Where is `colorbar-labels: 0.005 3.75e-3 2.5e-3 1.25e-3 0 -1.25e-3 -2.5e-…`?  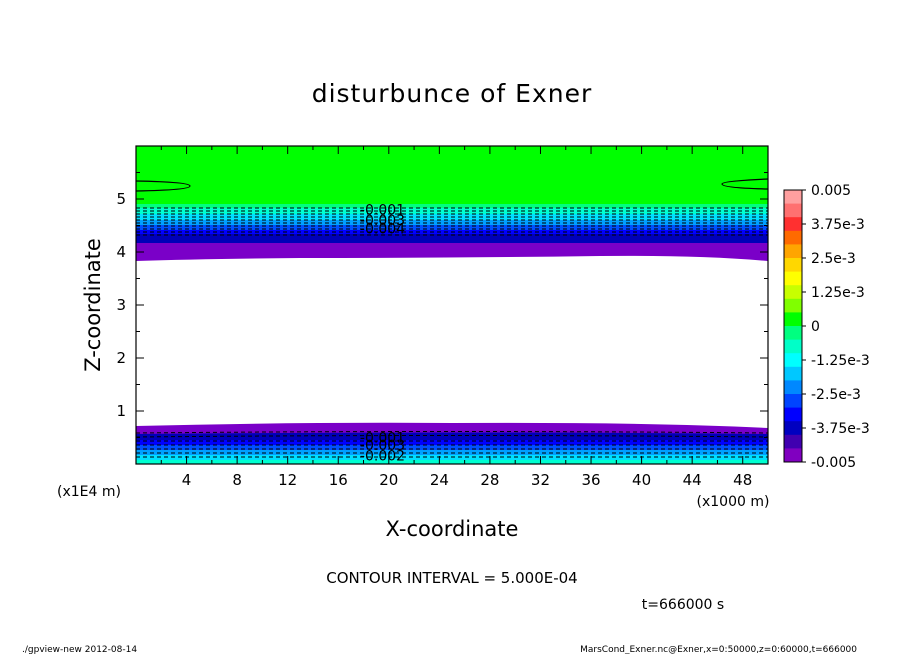 colorbar-labels: 0.005 3.75e-3 2.5e-3 1.25e-3 0 -1.25e-3 -2.5e-… is located at coordinates (836, 327).